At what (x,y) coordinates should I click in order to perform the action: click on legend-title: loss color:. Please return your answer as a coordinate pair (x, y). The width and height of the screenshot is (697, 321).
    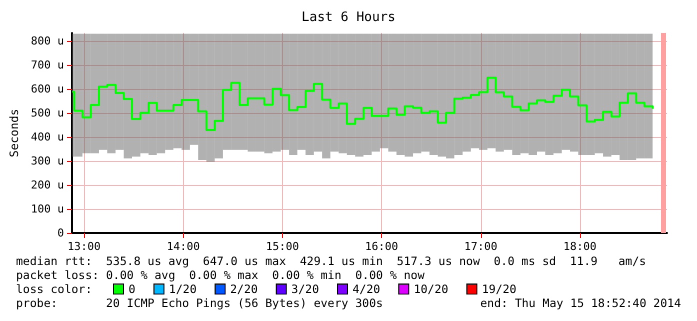
    Looking at the image, I should click on (54, 289).